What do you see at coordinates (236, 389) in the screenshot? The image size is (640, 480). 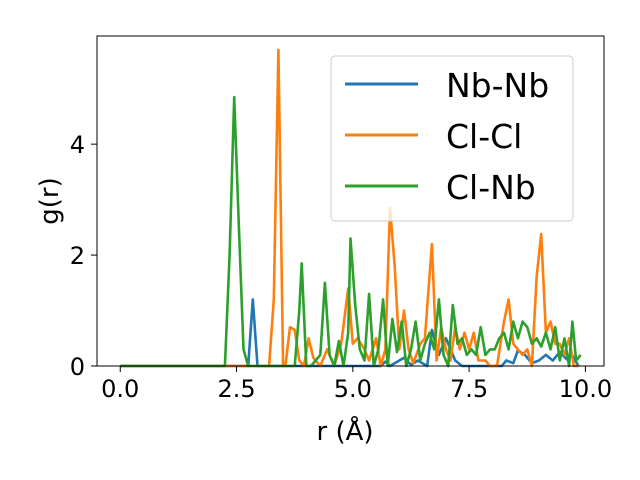 I see `x-tick-label: 2.5` at bounding box center [236, 389].